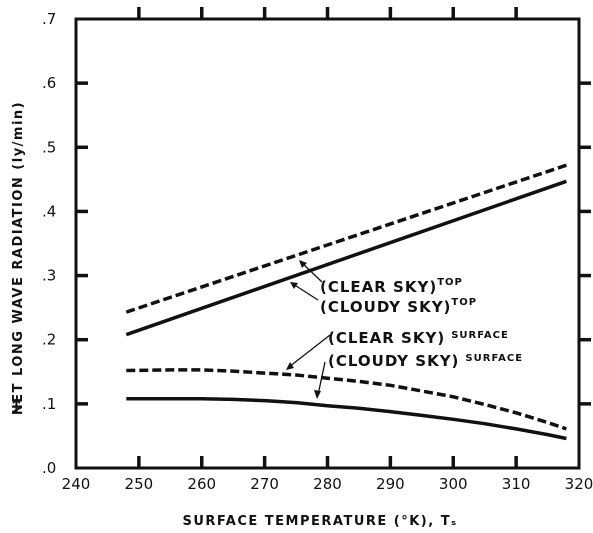  What do you see at coordinates (49, 468) in the screenshot?
I see `y-tick-label: .0` at bounding box center [49, 468].